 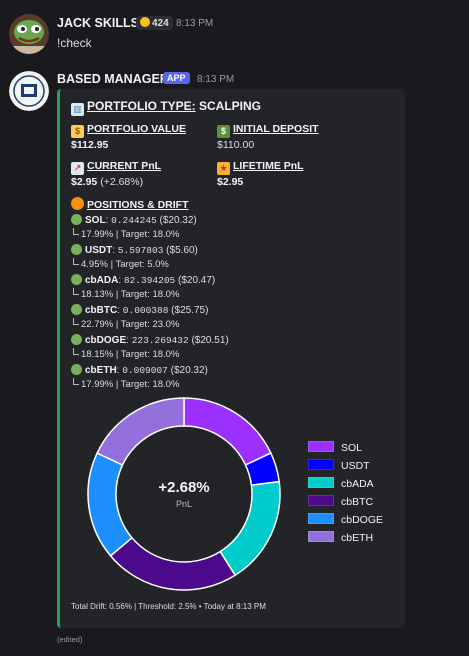 What do you see at coordinates (99, 250) in the screenshot?
I see `position-symbol: USDT` at bounding box center [99, 250].